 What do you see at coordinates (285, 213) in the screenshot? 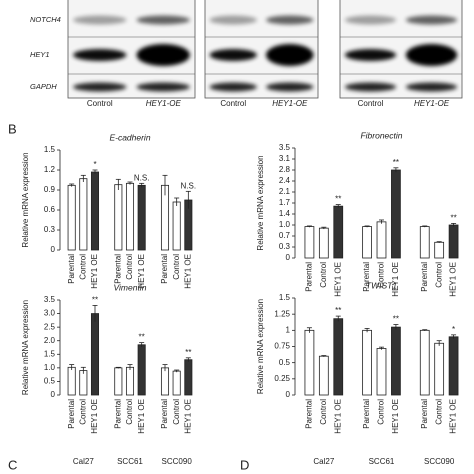
I see `y-tick-label: 1.4` at bounding box center [285, 213].